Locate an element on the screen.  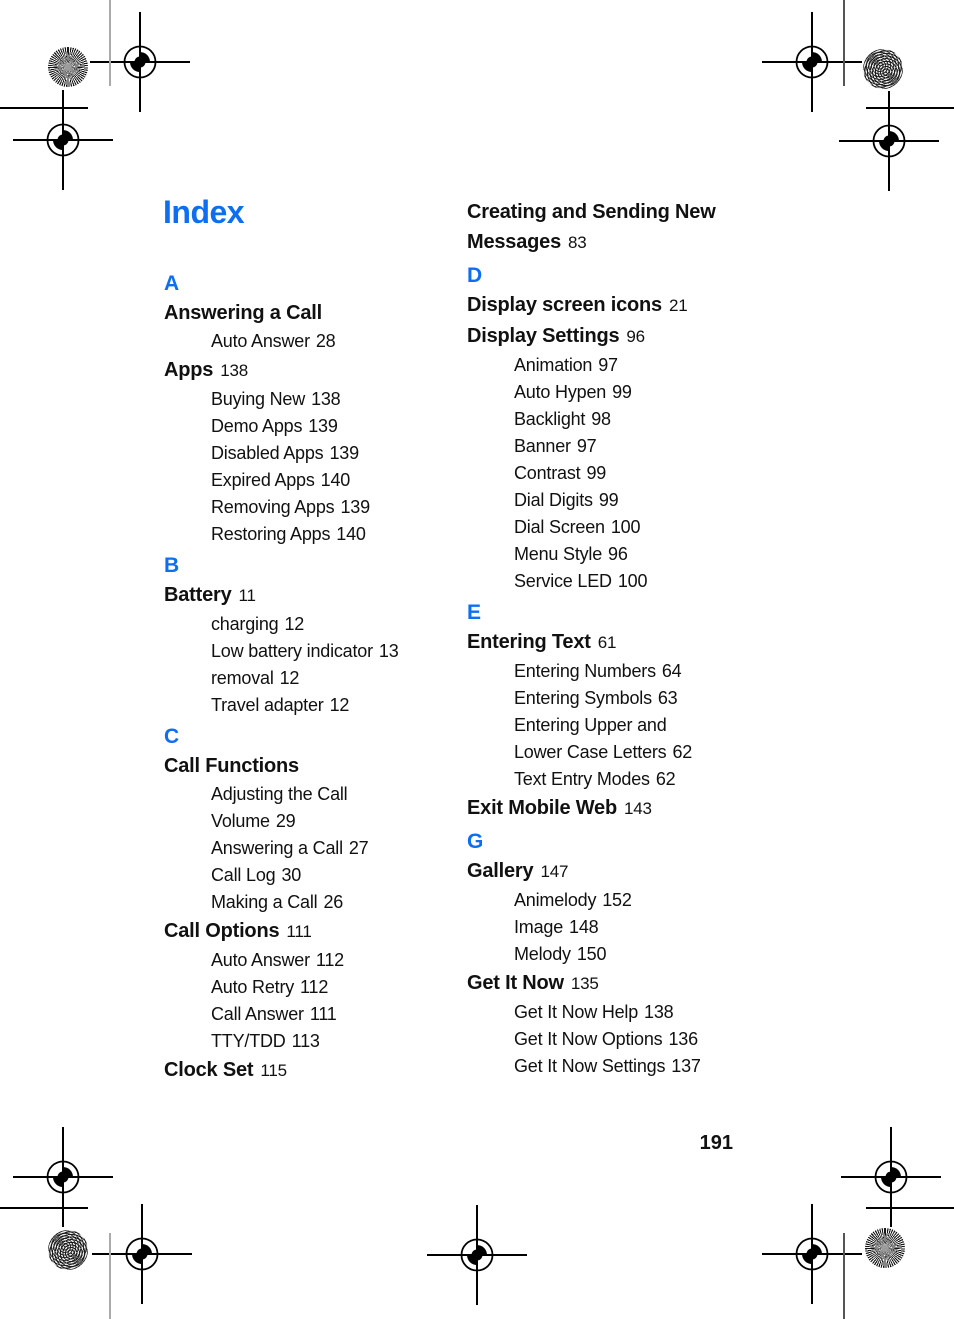
index-subentry: removal 12 is located at coordinates (314, 678).